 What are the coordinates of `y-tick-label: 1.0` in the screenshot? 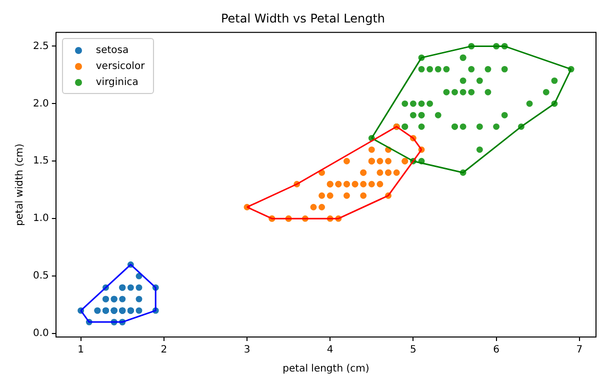 It's located at (40, 218).